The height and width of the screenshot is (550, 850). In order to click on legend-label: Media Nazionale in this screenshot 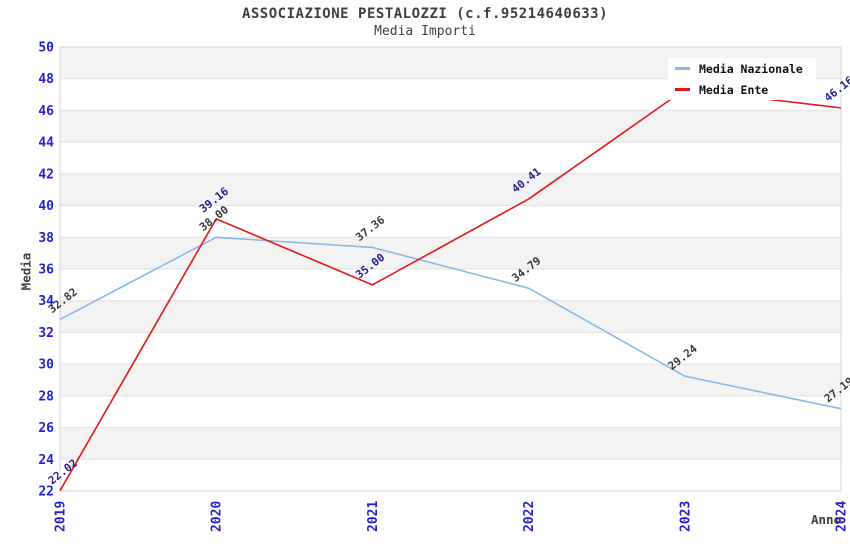, I will do `click(751, 68)`.